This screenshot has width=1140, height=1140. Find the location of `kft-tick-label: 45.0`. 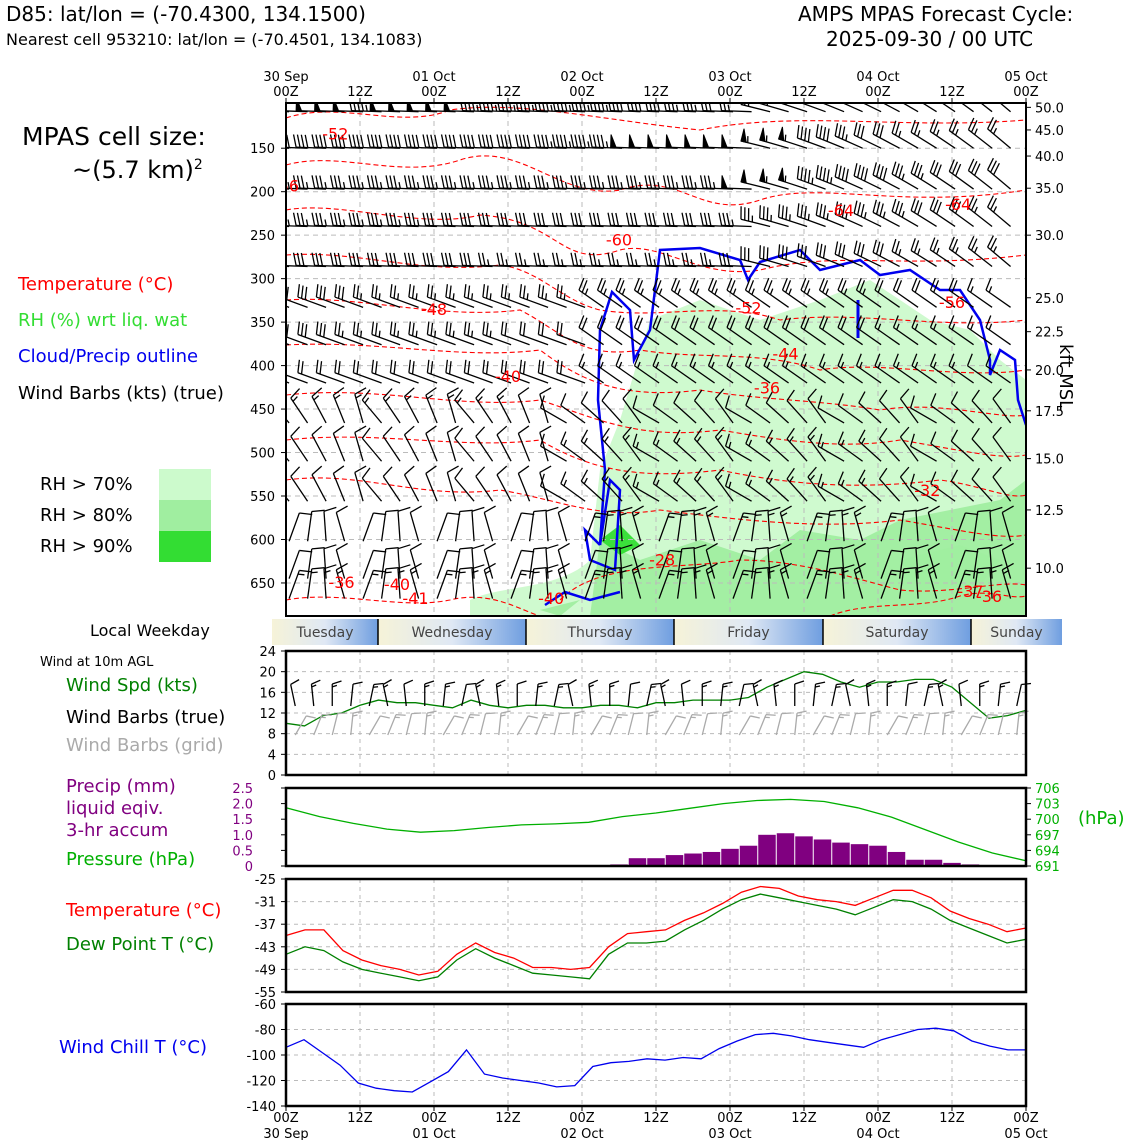

kft-tick-label: 45.0 is located at coordinates (1049, 131).